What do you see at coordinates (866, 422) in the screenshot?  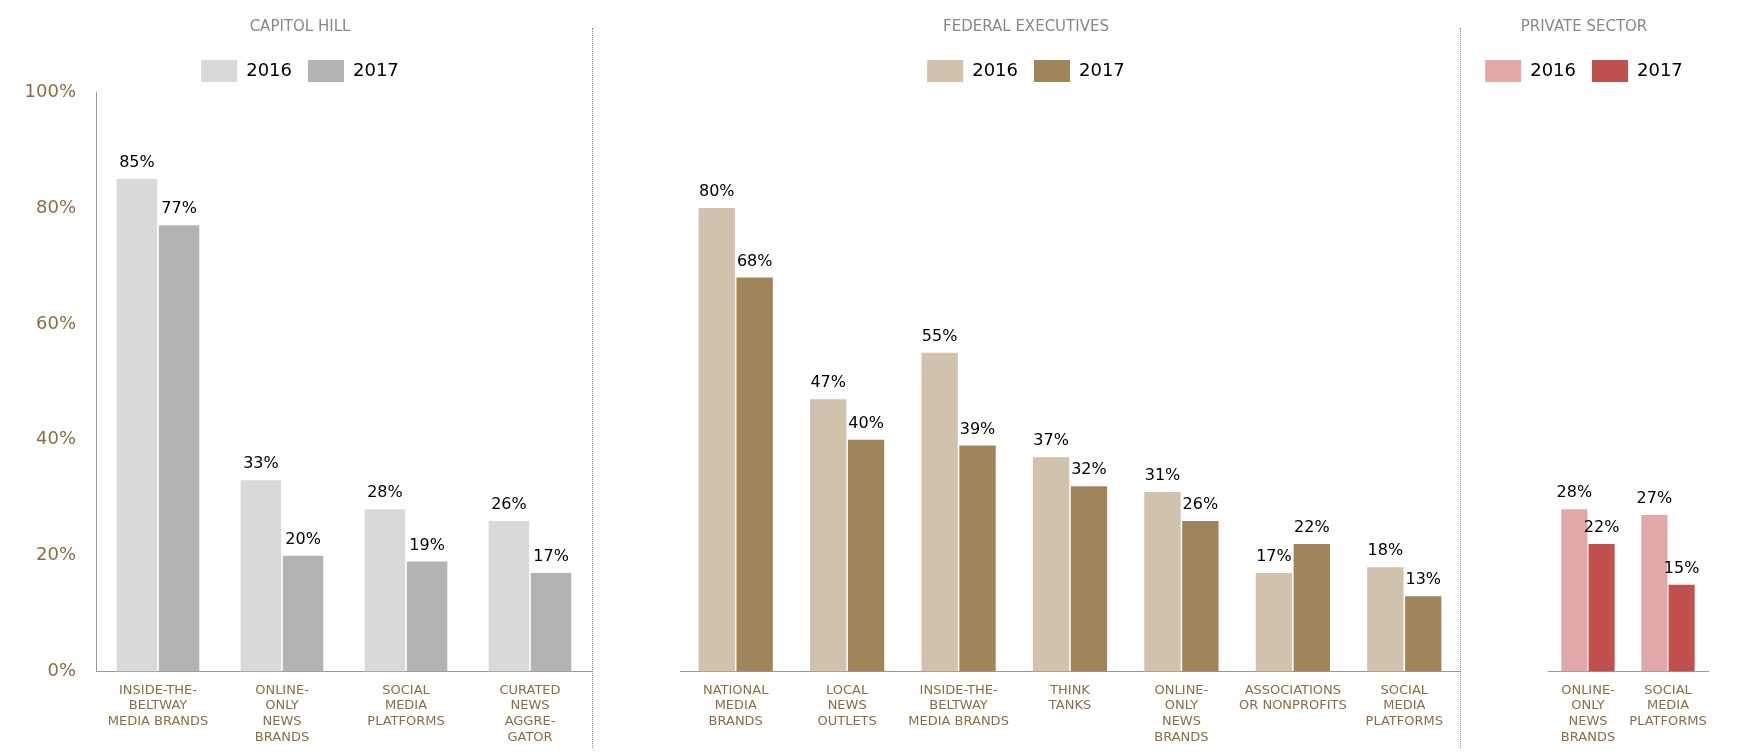 I see `data-label: 40%` at bounding box center [866, 422].